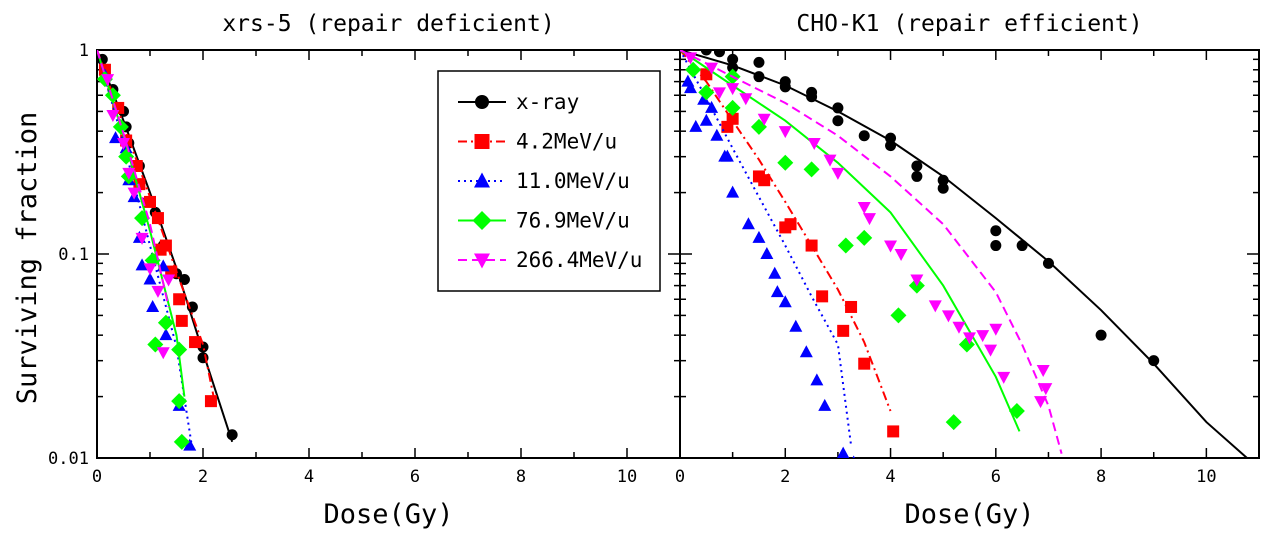 This screenshot has height=544, width=1265. I want to click on legend-item-c110: 11.0MeV/u, so click(544, 181).